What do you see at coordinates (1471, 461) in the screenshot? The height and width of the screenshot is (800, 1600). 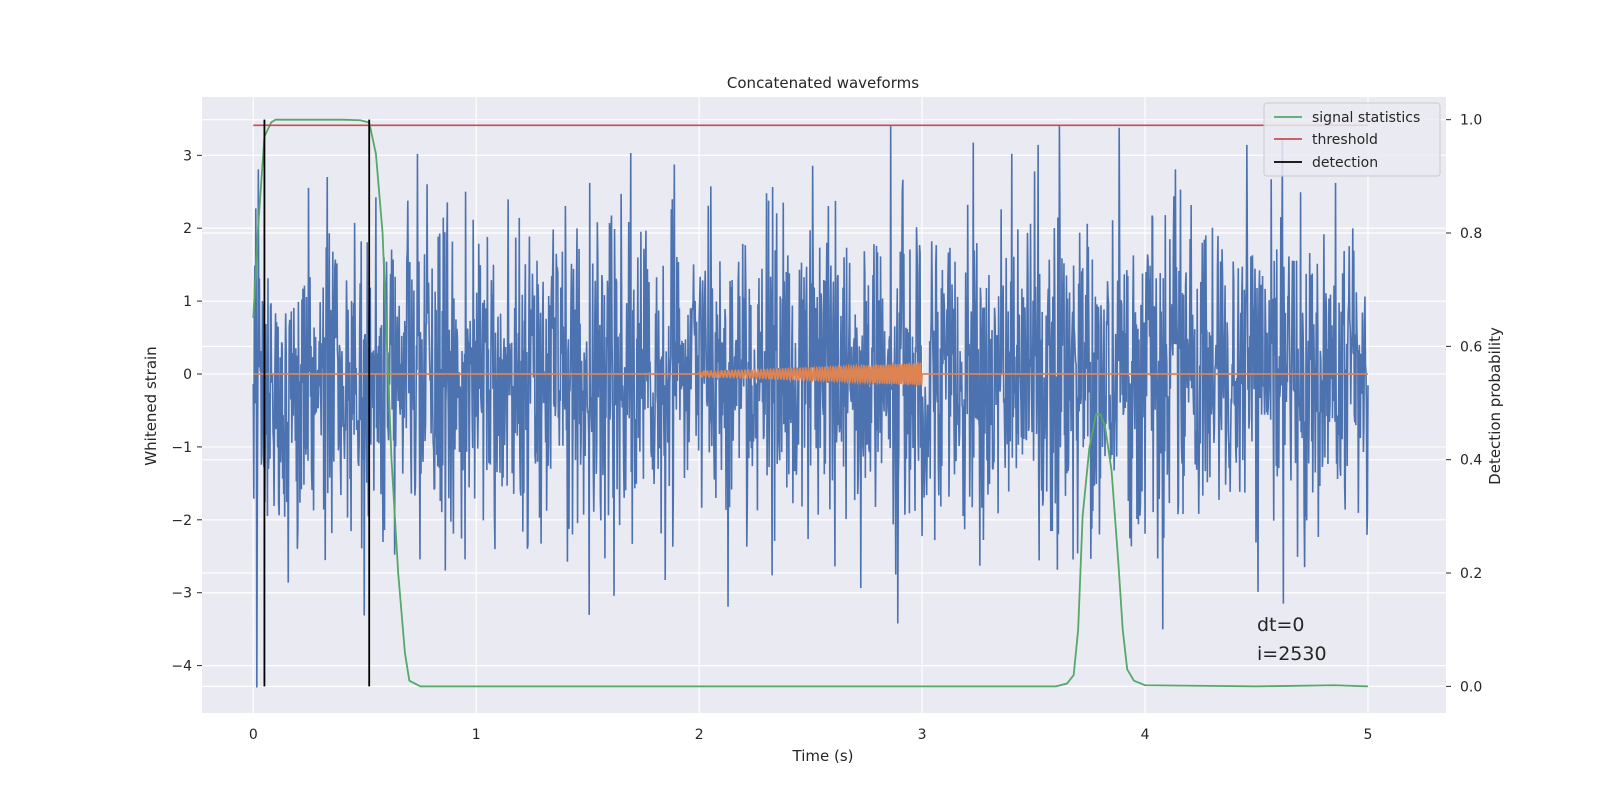 I see `y2-tick-label: 0.4` at bounding box center [1471, 461].